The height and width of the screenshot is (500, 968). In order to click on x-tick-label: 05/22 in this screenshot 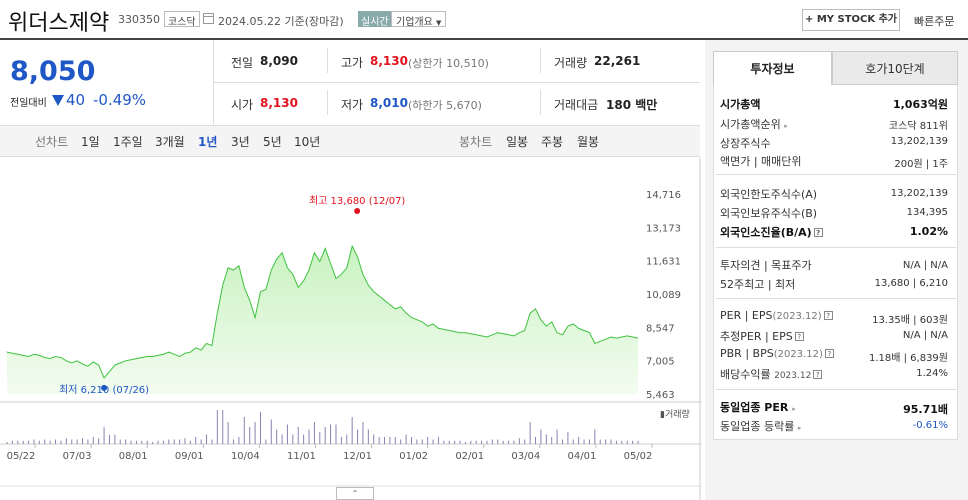, I will do `click(21, 456)`.